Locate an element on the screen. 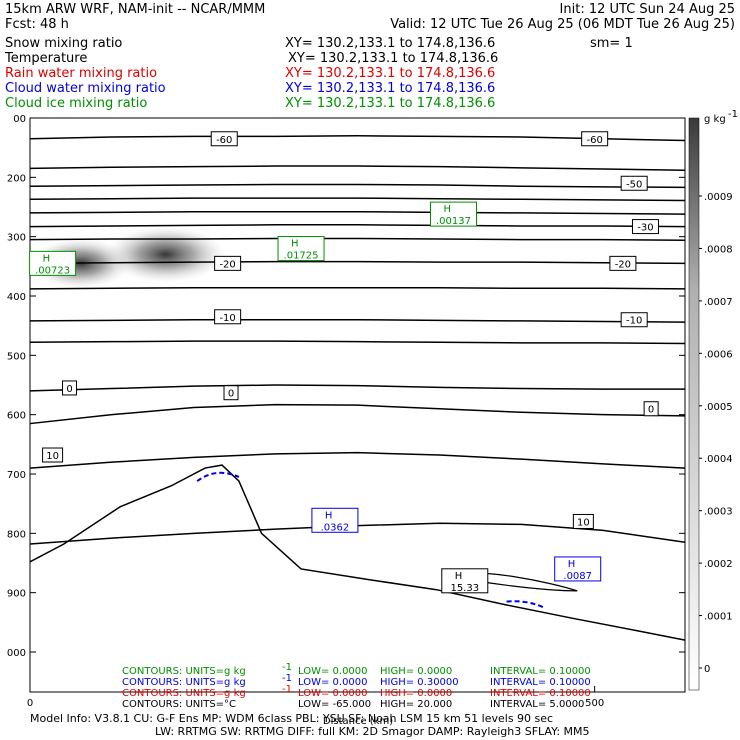  contour-info-interval: INTERVAL= 5.0000 is located at coordinates (537, 704).